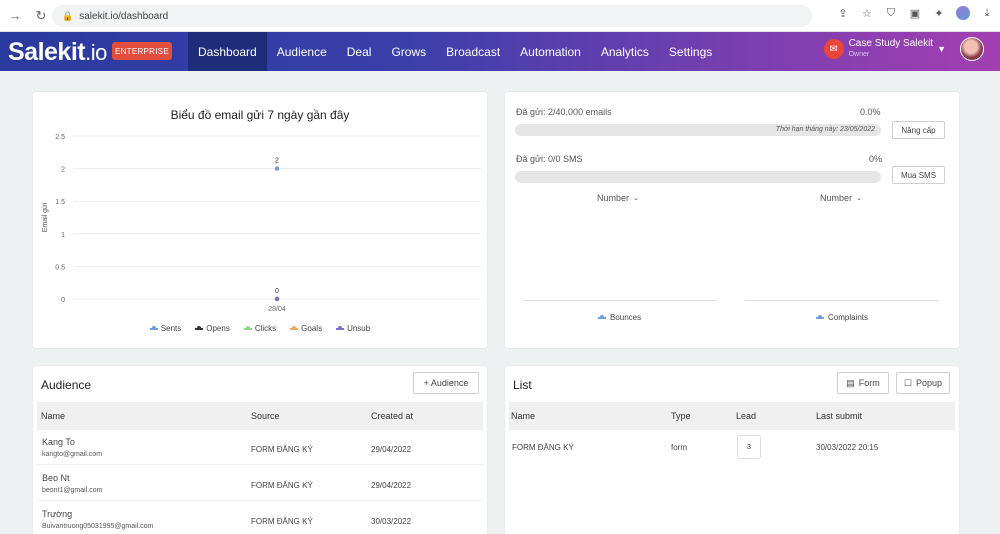 The height and width of the screenshot is (534, 1000). What do you see at coordinates (847, 447) in the screenshot?
I see `list-last-submit: 30/03/2022 20:15` at bounding box center [847, 447].